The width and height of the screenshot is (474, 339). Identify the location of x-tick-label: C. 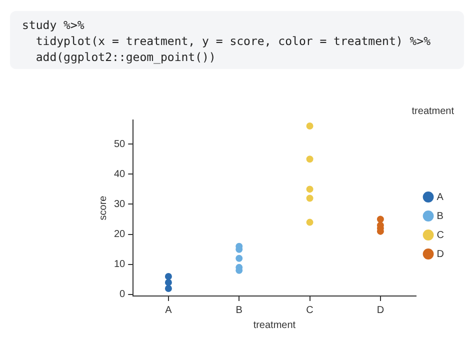
(310, 310).